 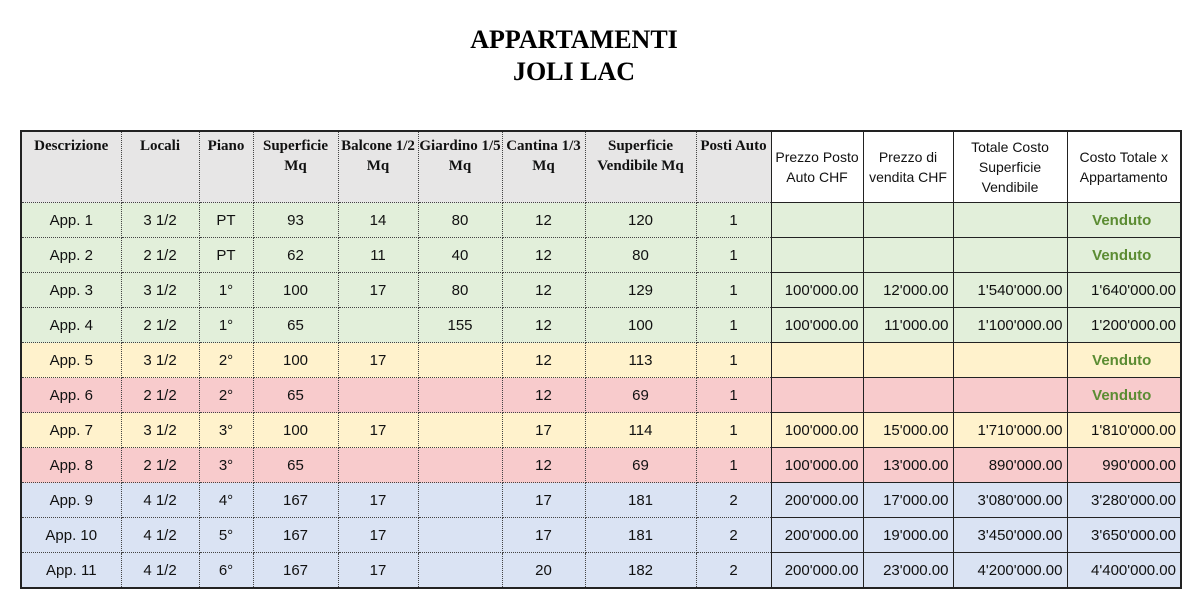 What do you see at coordinates (908, 500) in the screenshot?
I see `table-cell: 17'000.00` at bounding box center [908, 500].